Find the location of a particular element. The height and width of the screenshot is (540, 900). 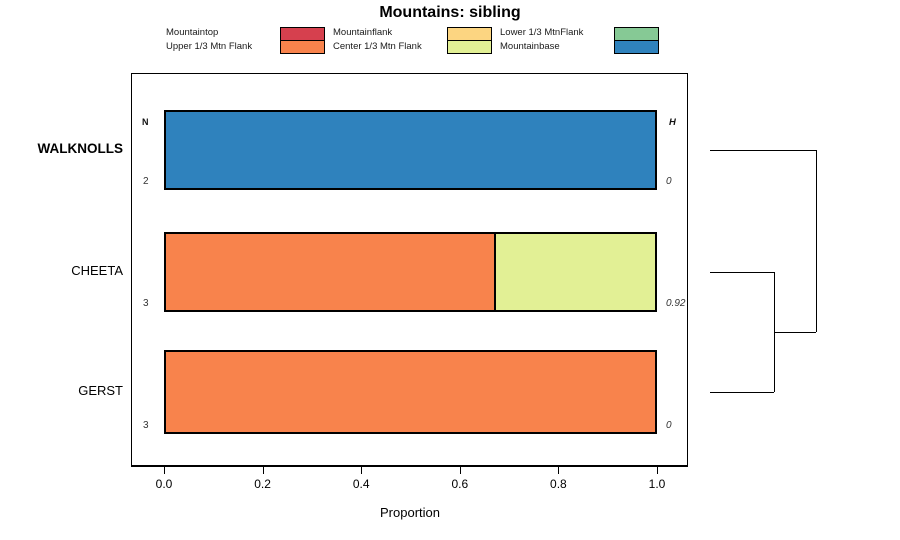

legend-item-label-lower-third-mtn-flank: Lower 1/3 MtnFlank is located at coordinates (542, 32).